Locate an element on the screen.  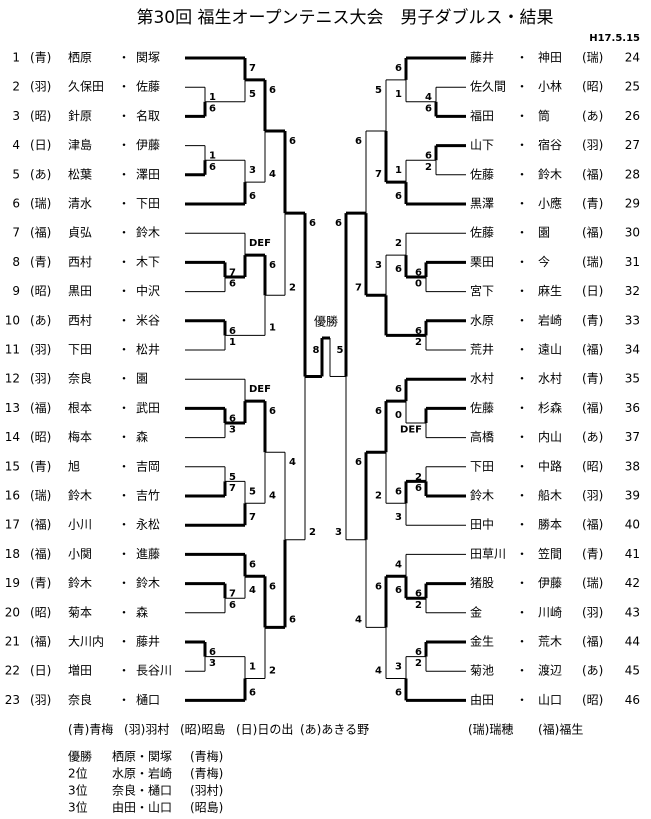
entry-name: 宿谷 is located at coordinates (550, 144).